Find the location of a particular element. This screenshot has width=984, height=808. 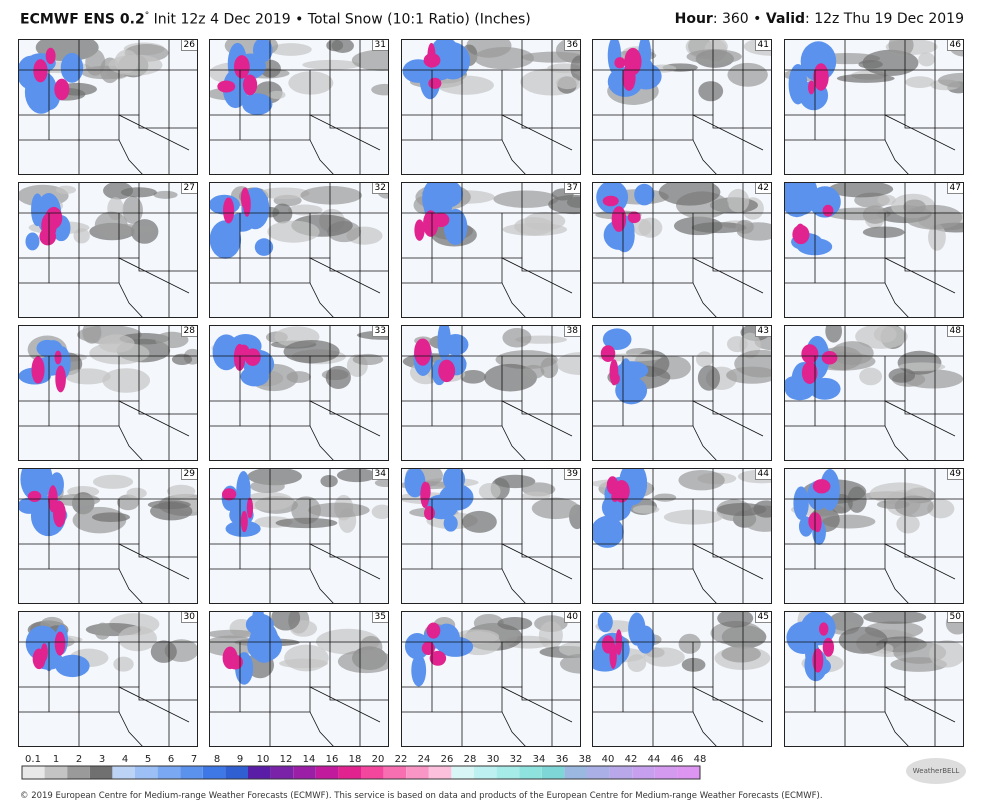

map-panel: 50 is located at coordinates (874, 679).